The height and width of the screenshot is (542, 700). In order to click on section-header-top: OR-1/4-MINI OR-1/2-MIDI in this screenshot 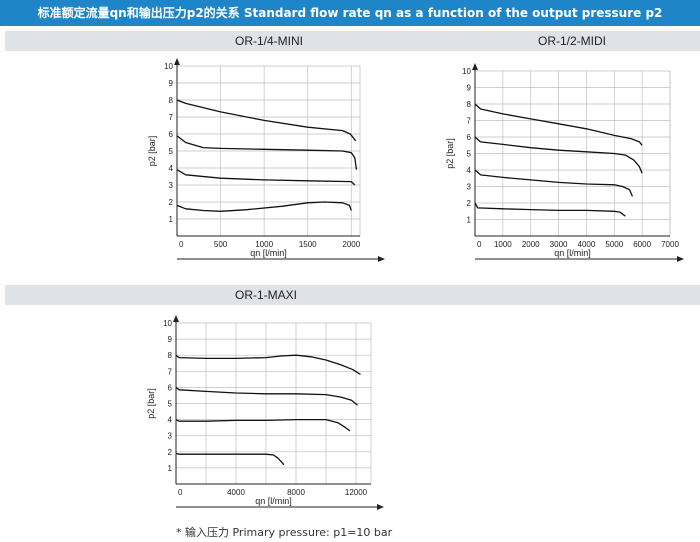, I will do `click(352, 41)`.